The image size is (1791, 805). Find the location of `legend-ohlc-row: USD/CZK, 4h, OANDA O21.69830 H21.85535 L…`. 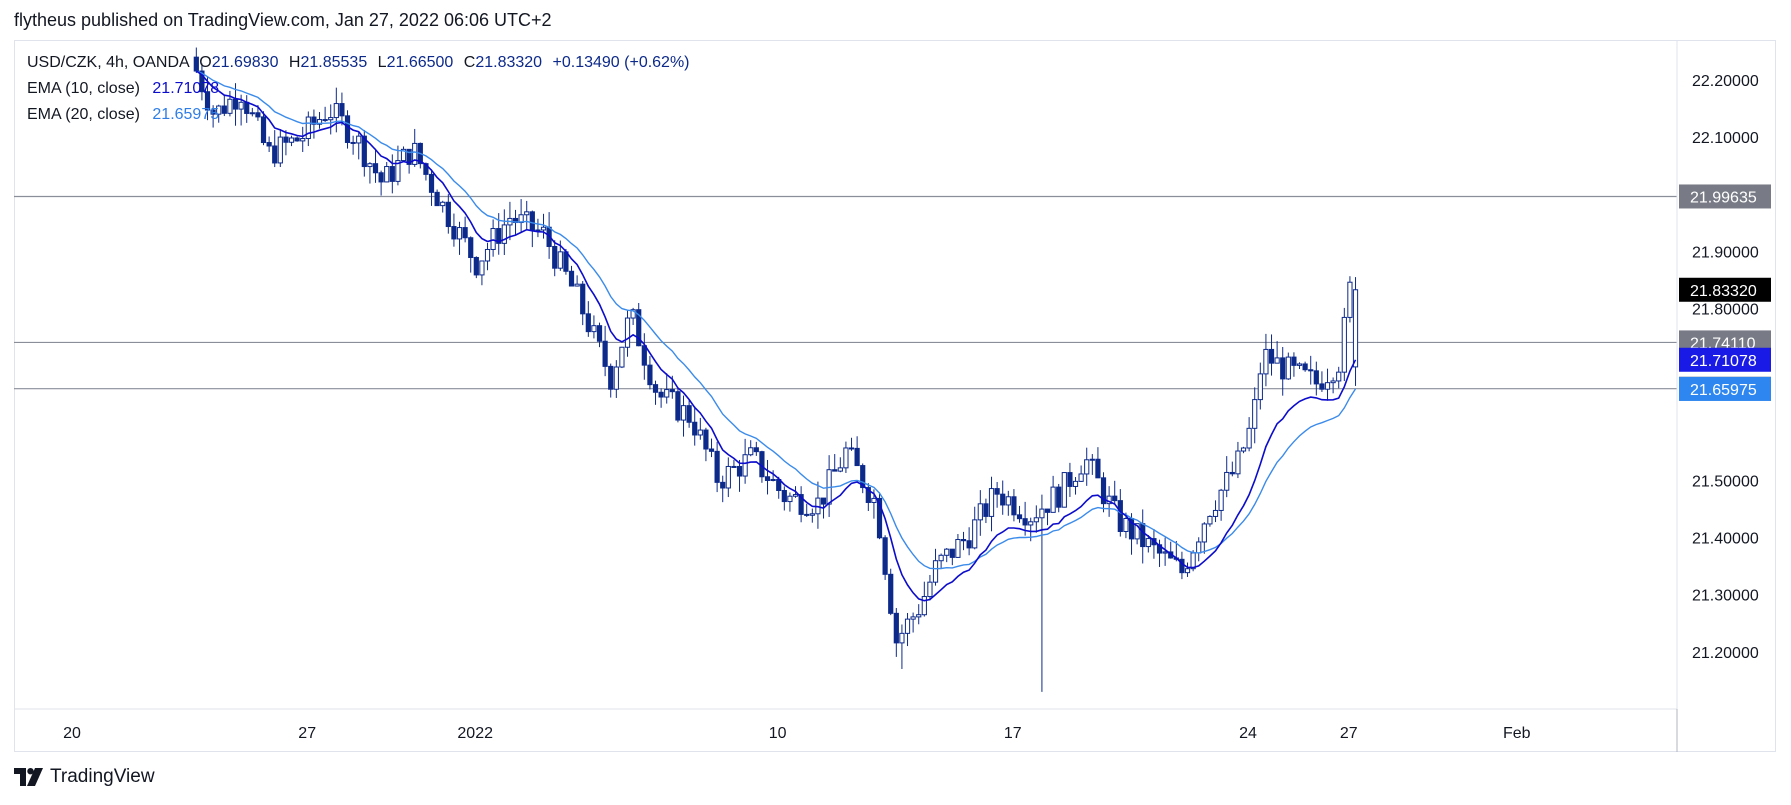

legend-ohlc-row: USD/CZK, 4h, OANDA O21.69830 H21.85535 L… is located at coordinates (358, 63).